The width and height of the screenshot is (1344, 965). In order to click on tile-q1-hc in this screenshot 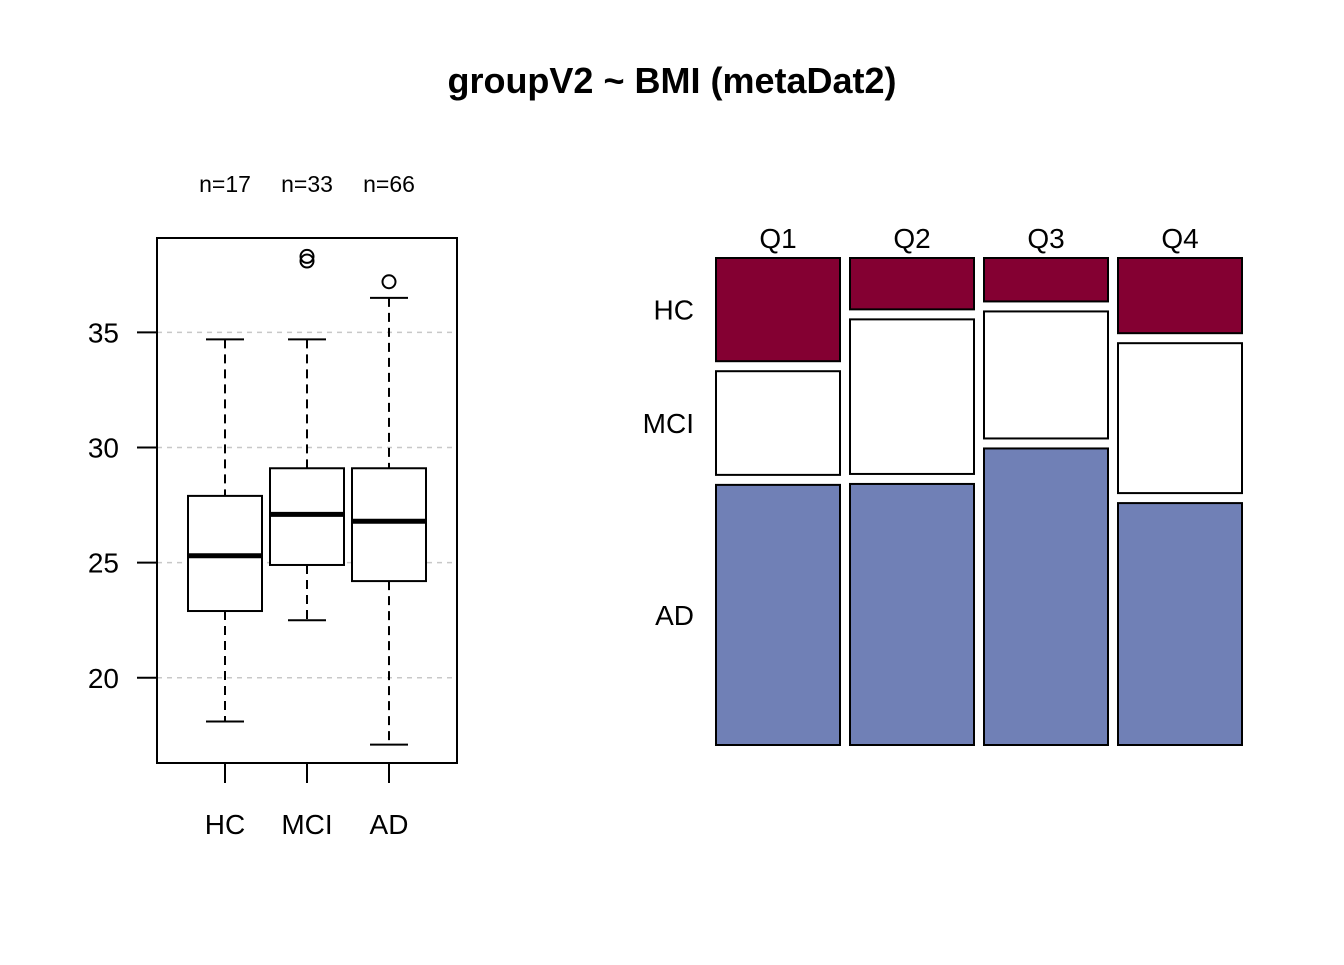, I will do `click(778, 310)`.